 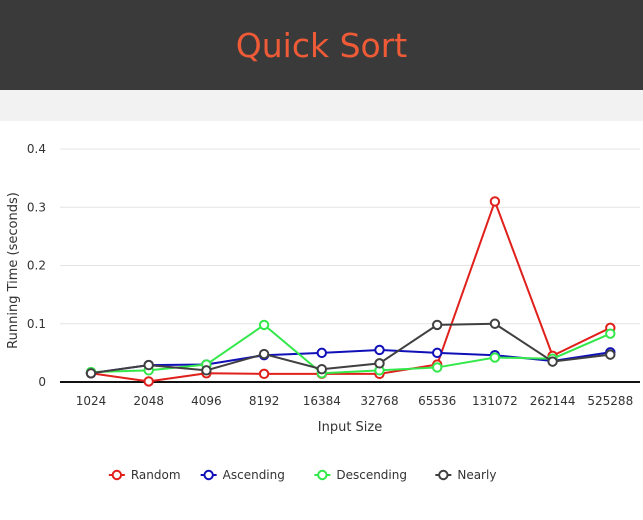 I want to click on x-tick-label: 2048, so click(x=148, y=401).